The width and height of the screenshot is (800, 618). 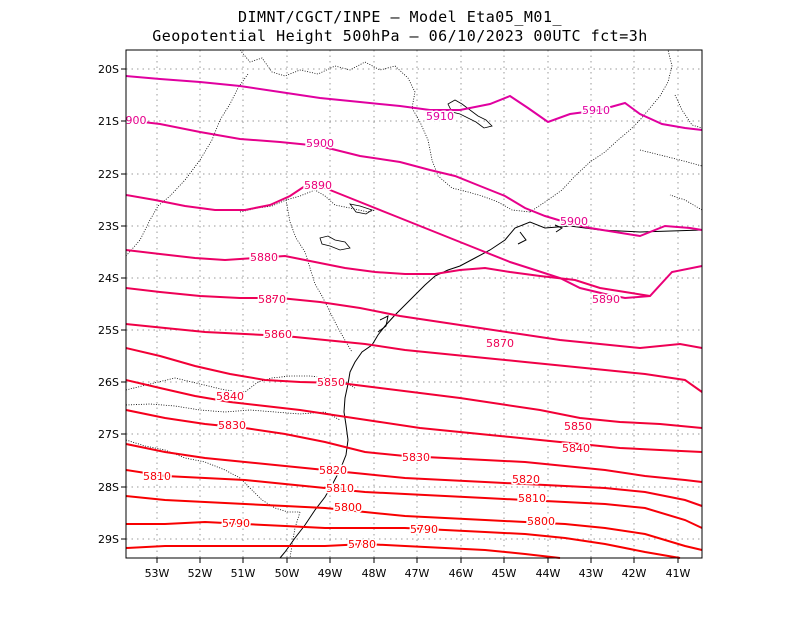 I want to click on y-tick-label: 21S, so click(x=108, y=121).